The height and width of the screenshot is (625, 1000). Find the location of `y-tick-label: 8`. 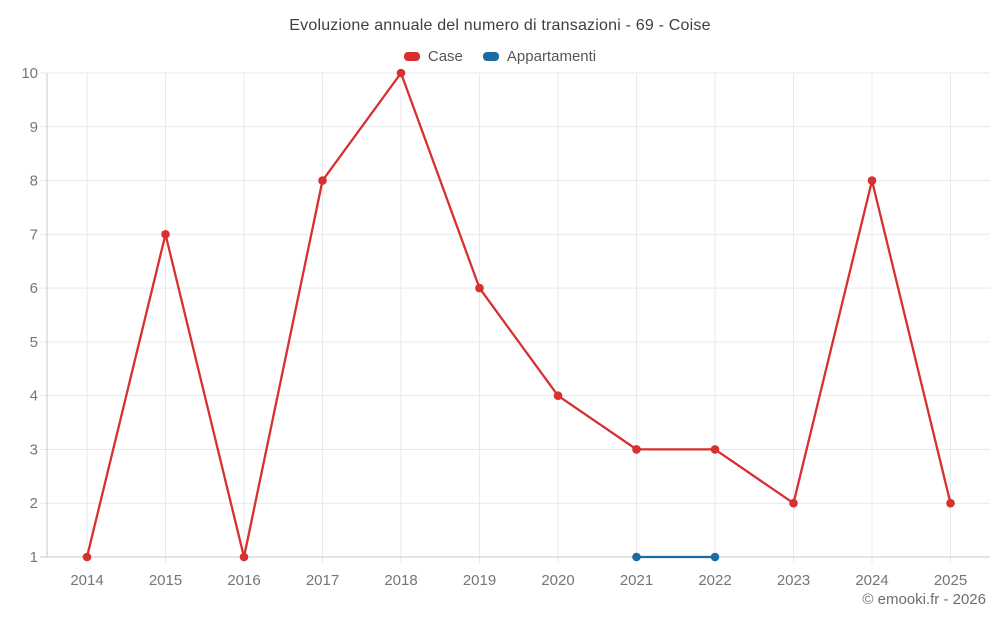

y-tick-label: 8 is located at coordinates (34, 181).